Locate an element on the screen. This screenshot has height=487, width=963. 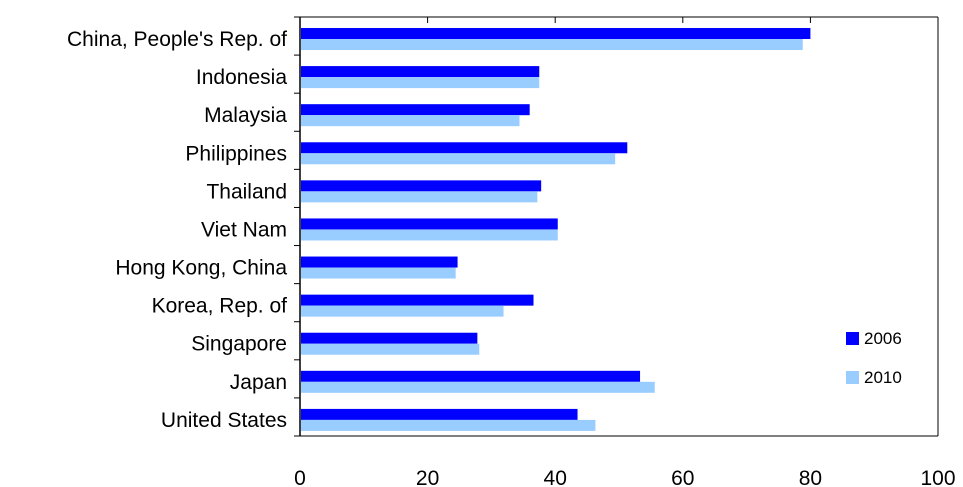
x-tick-label: 80 is located at coordinates (810, 477).